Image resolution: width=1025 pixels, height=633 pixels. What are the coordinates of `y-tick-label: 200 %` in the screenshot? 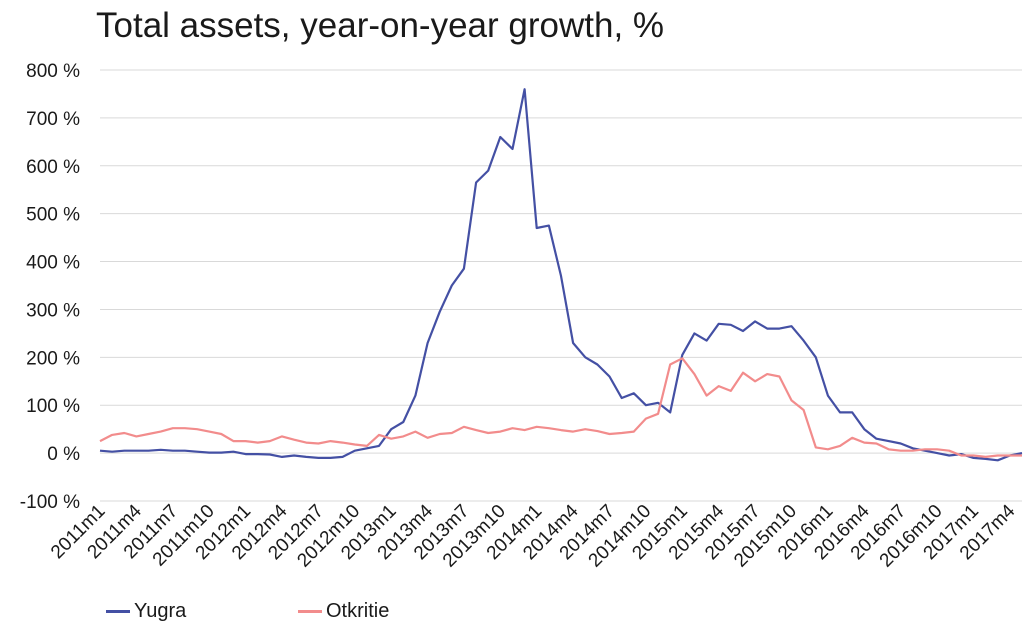 It's located at (53, 358).